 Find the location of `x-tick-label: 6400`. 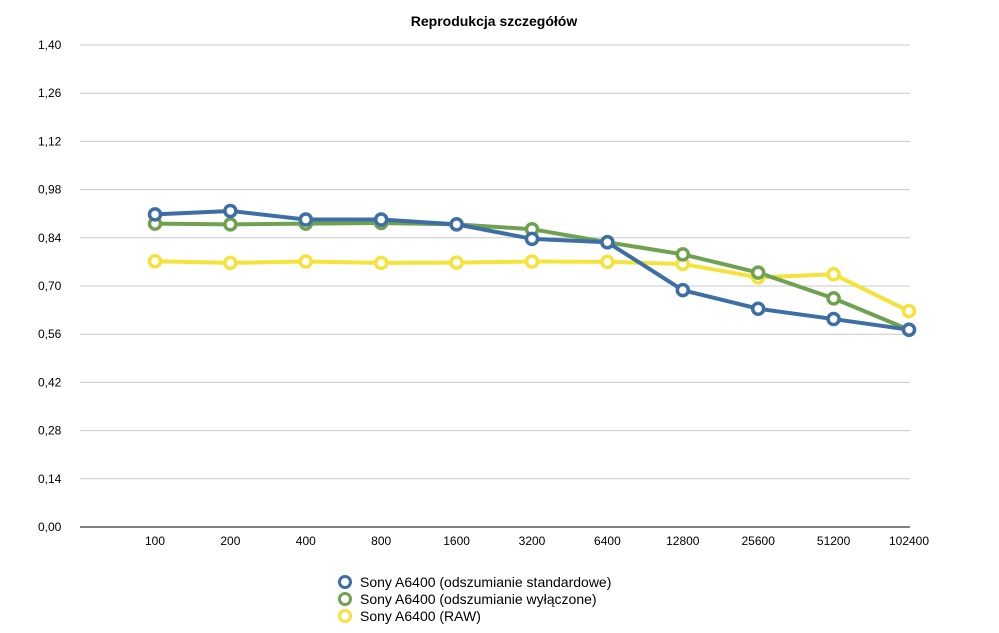

x-tick-label: 6400 is located at coordinates (607, 541).